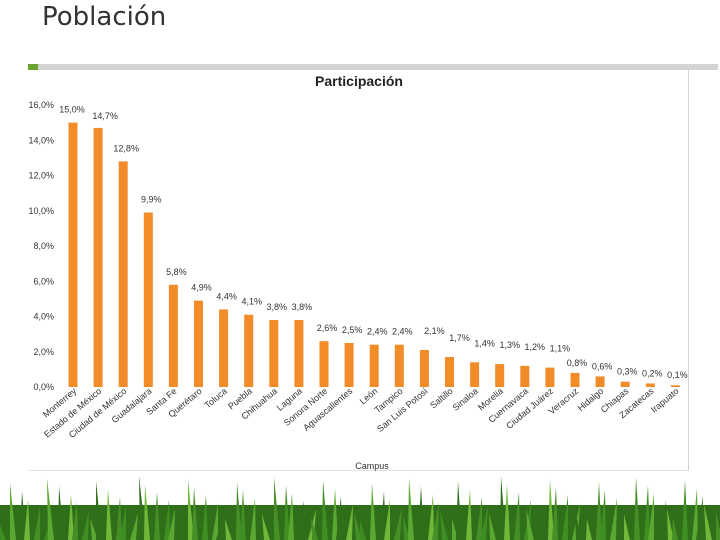 The image size is (720, 540). Describe the element at coordinates (509, 345) in the screenshot. I see `data-label: 1,3%` at that location.